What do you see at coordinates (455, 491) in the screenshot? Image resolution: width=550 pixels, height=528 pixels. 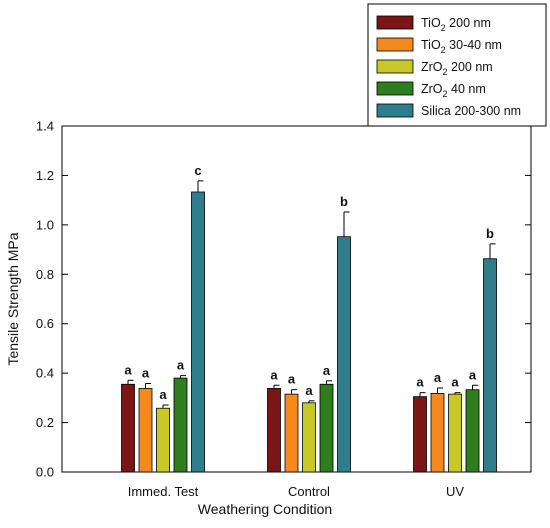 I see `x-tick-label: UV` at bounding box center [455, 491].